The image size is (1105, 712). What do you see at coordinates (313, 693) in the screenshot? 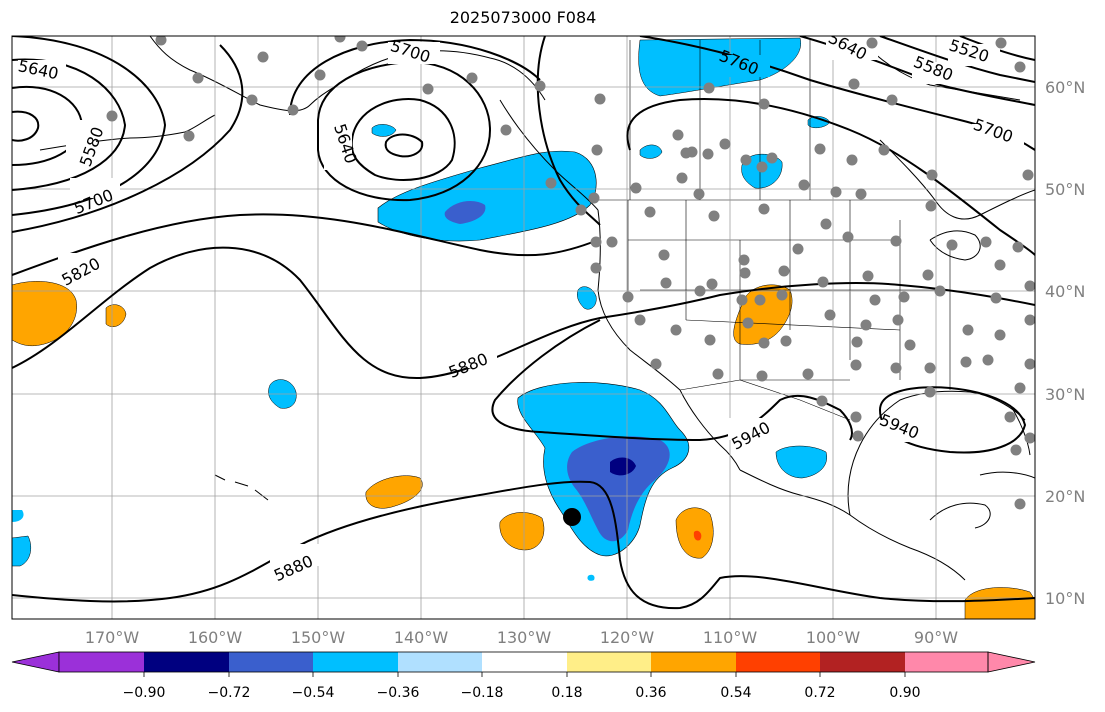
I see `colorbar-tick-3: −0.54` at bounding box center [313, 693].